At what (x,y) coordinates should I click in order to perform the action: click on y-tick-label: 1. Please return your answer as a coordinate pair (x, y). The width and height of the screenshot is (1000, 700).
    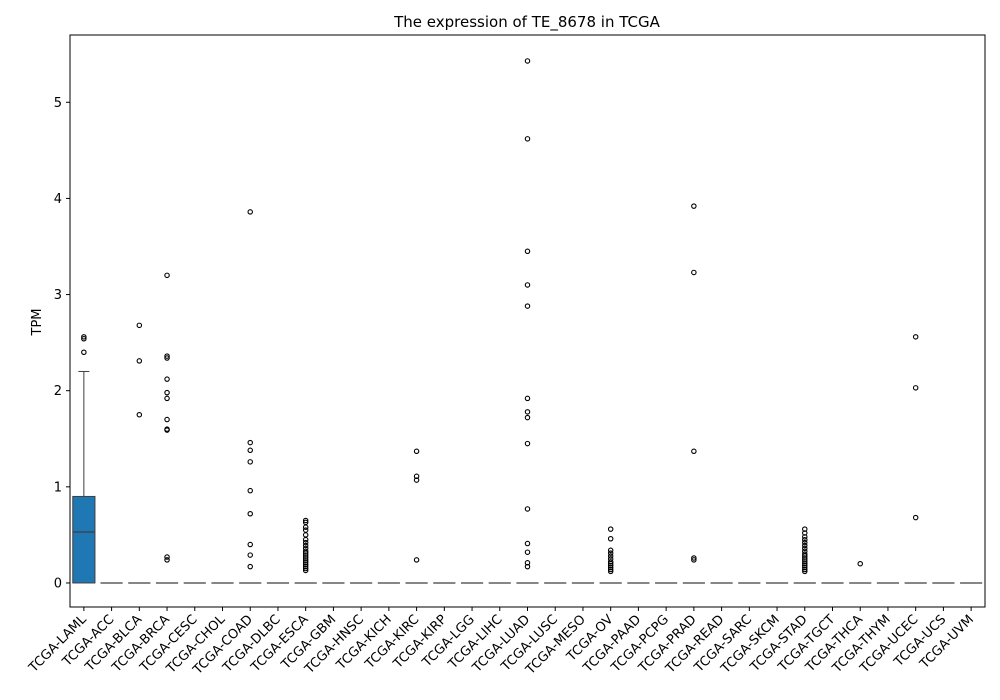
    Looking at the image, I should click on (58, 487).